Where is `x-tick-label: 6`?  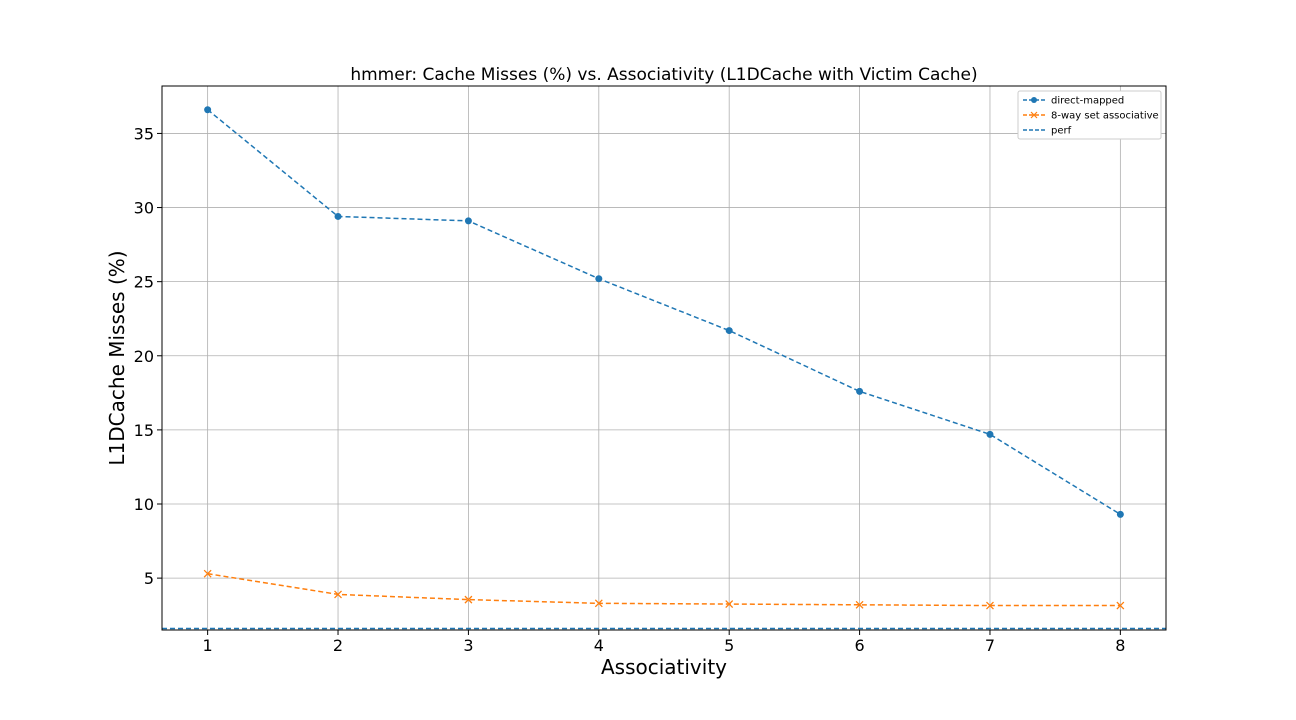 x-tick-label: 6 is located at coordinates (859, 645).